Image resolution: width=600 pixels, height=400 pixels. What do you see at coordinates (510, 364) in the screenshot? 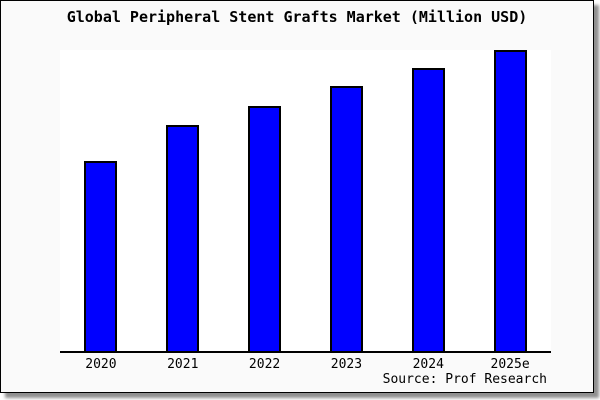
I see `x-tick-label-2025e: 2025e` at bounding box center [510, 364].